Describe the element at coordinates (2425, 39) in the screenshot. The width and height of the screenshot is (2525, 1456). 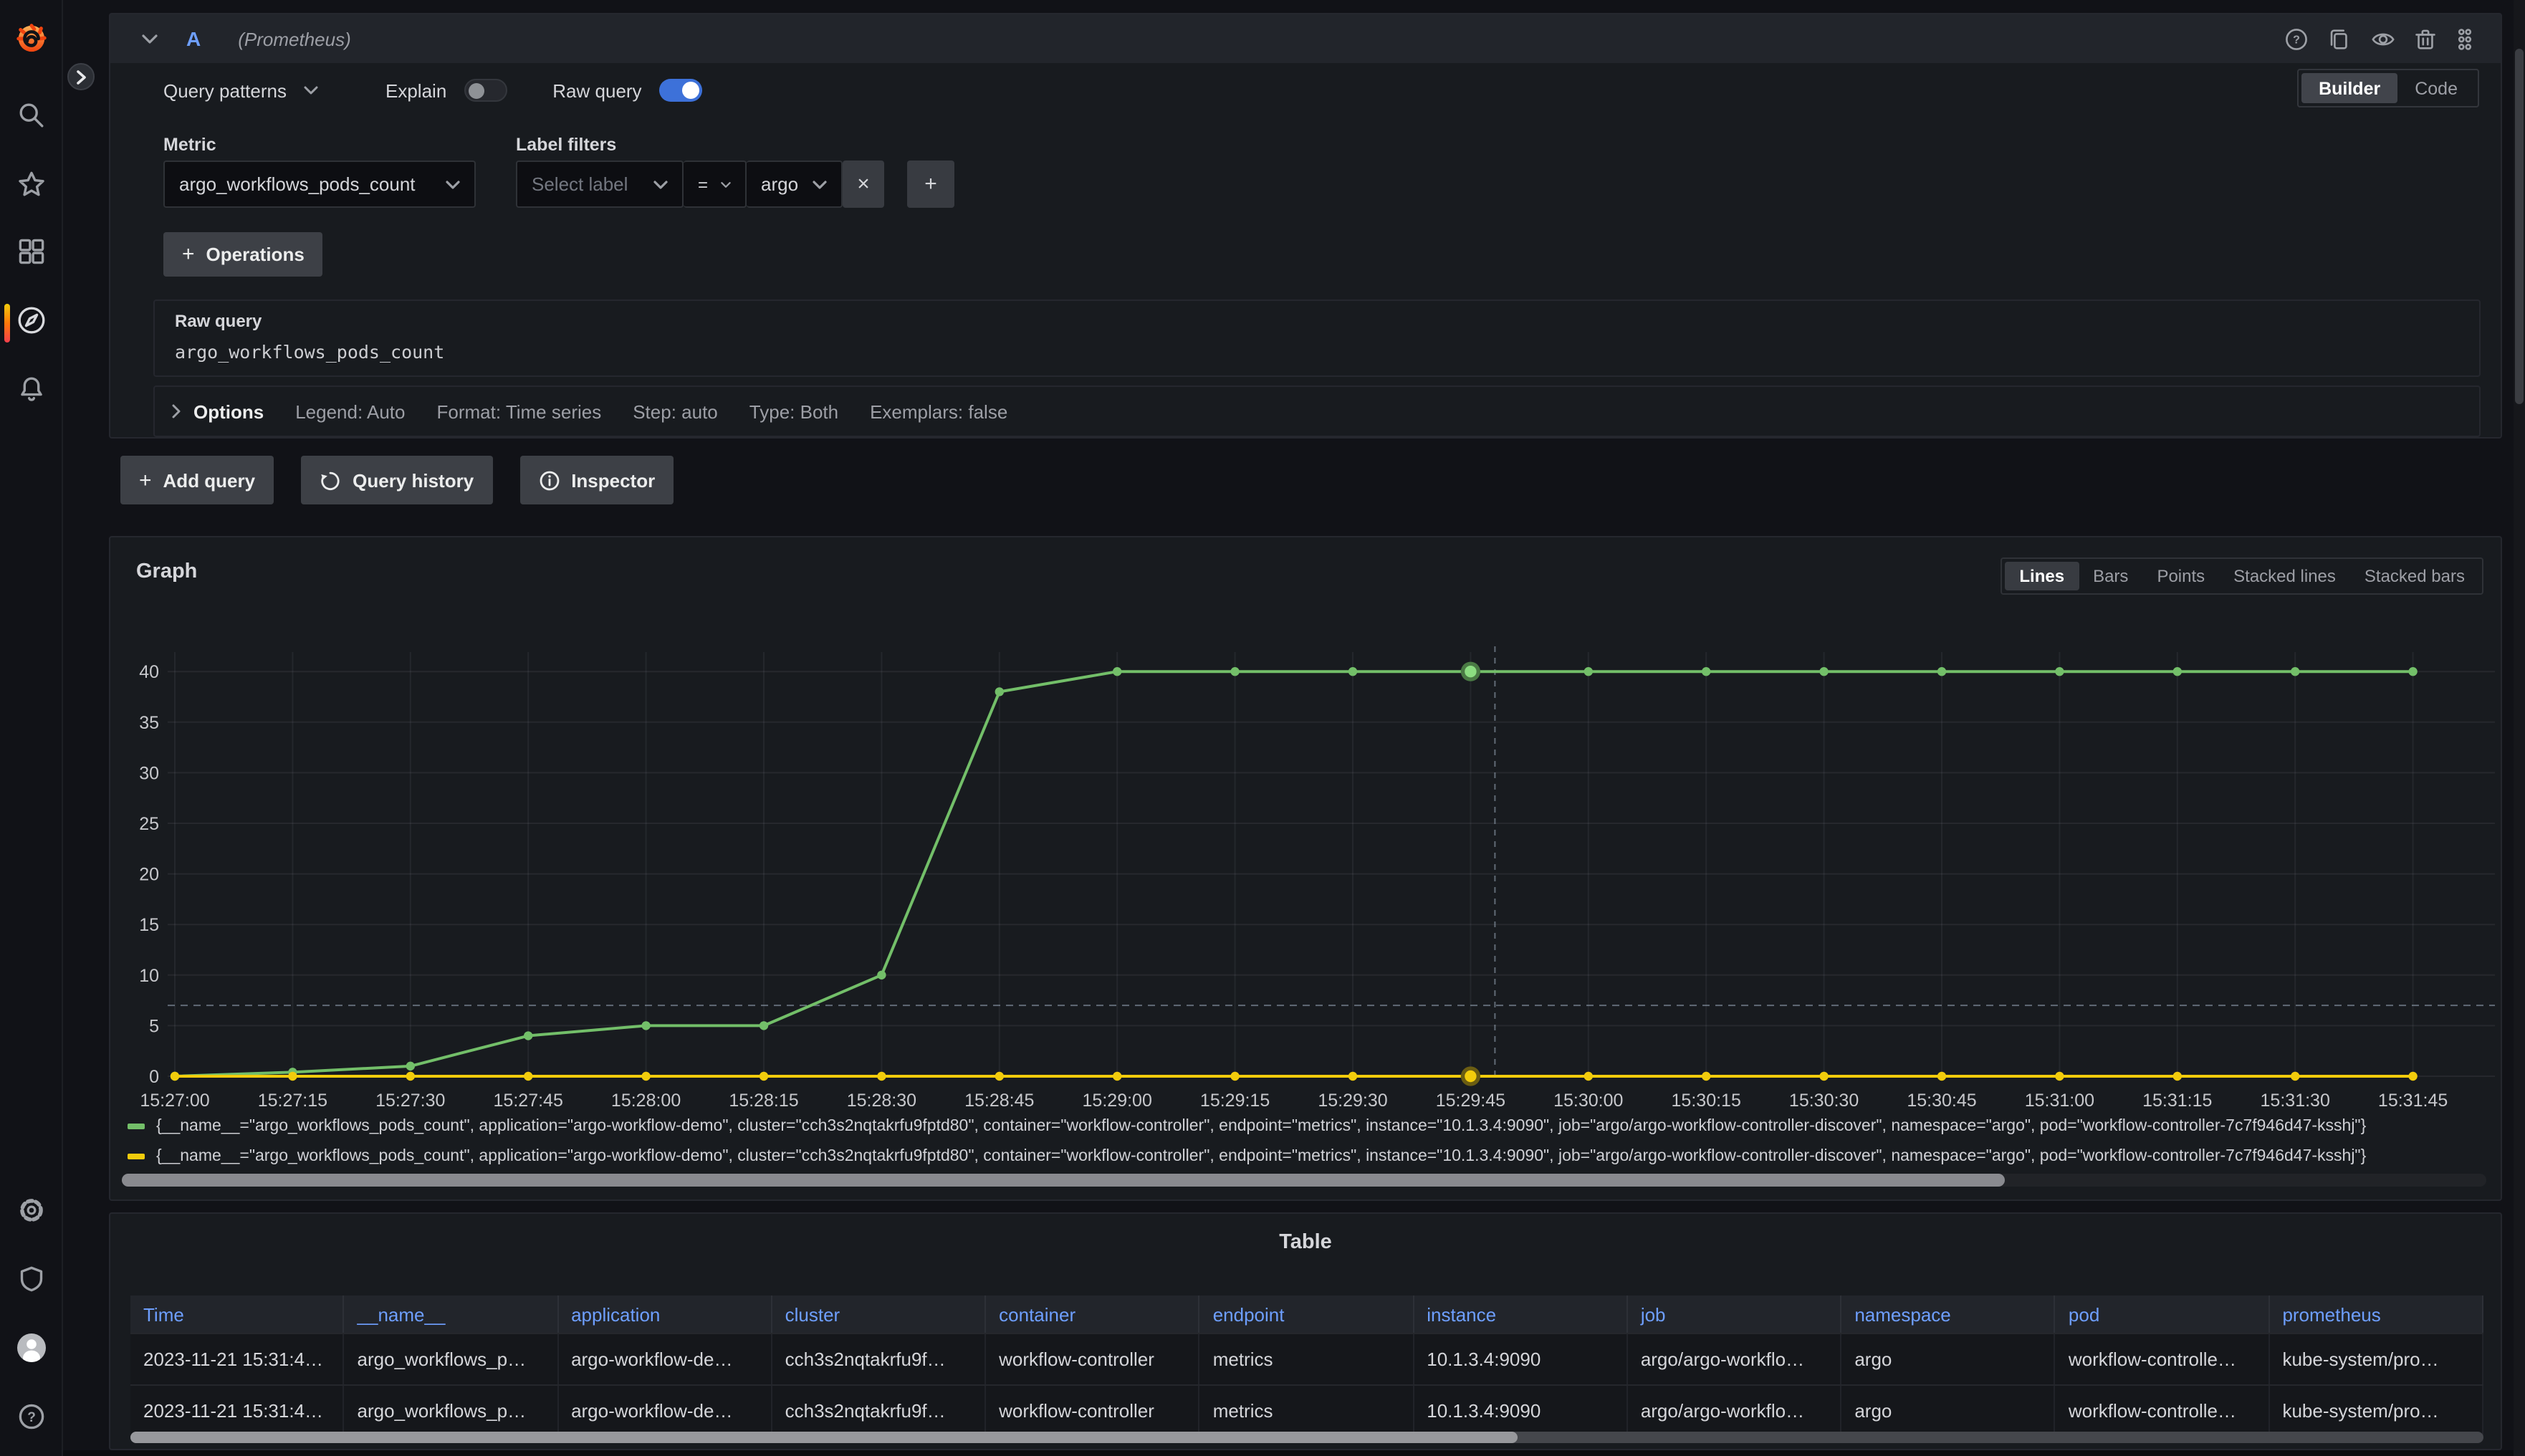
I see `remove-query-trash-icon` at that location.